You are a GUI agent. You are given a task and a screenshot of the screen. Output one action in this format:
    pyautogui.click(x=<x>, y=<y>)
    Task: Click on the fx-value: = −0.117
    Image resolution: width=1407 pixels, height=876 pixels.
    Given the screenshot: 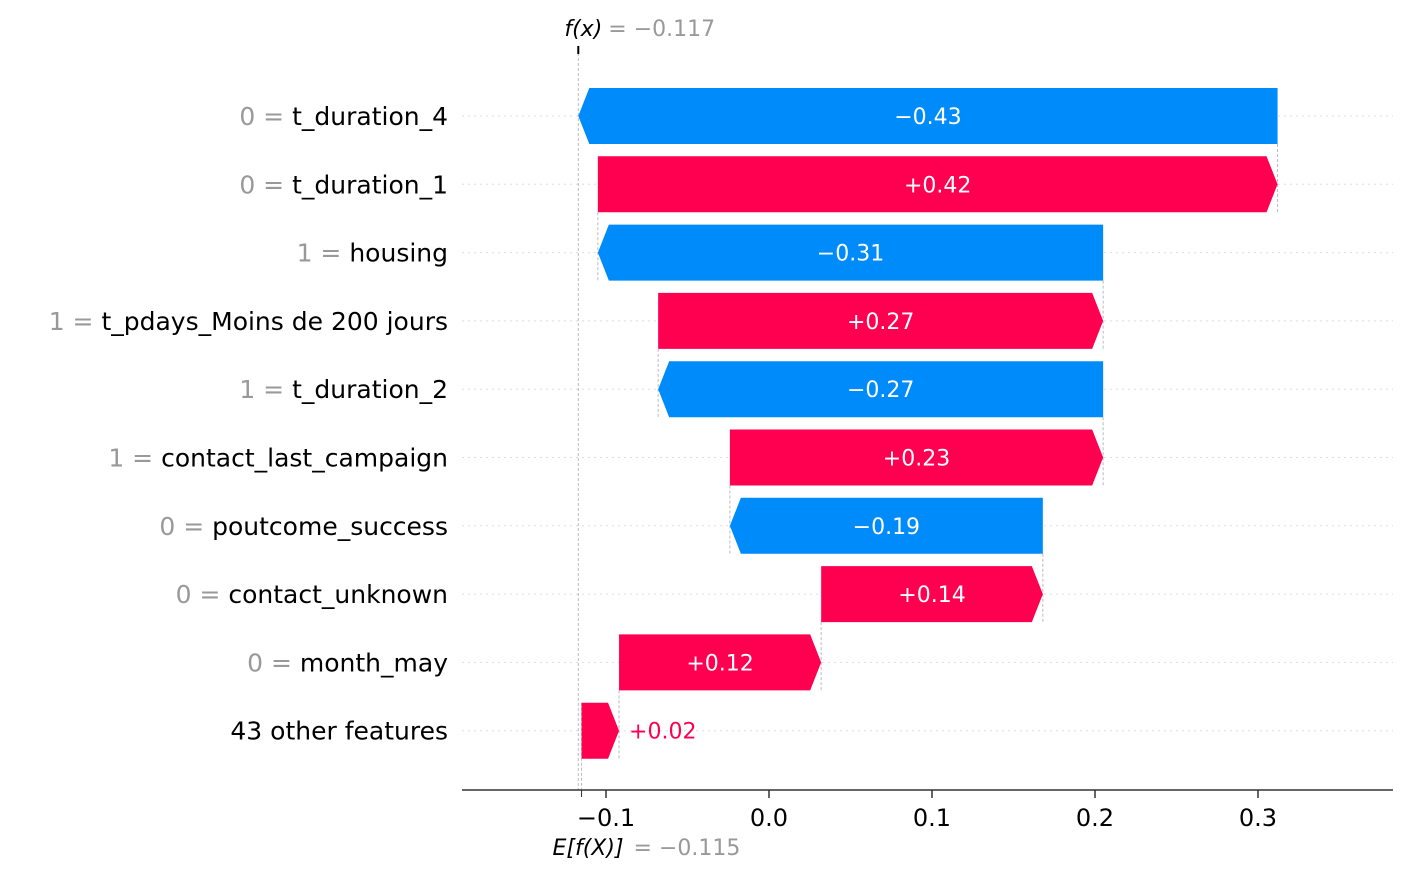 What is the action you would take?
    pyautogui.click(x=661, y=29)
    